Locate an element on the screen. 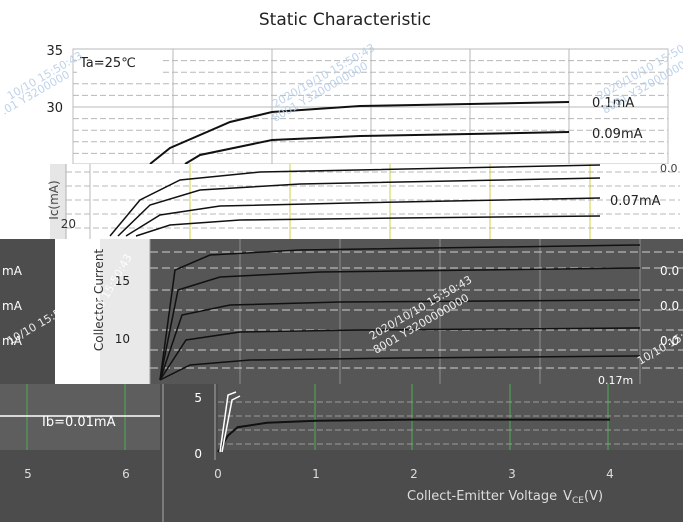 The width and height of the screenshot is (683, 522). right-clip-label-3: 0.0 is located at coordinates (669, 341).